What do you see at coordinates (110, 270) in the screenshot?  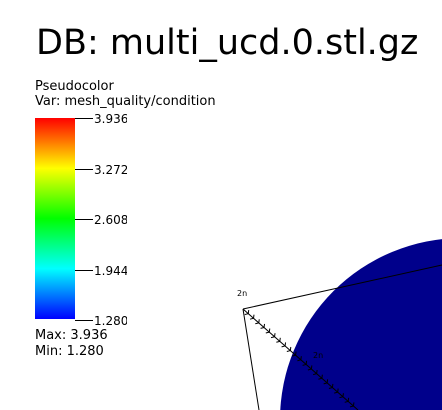 I see `tick-label: 1.944` at bounding box center [110, 270].